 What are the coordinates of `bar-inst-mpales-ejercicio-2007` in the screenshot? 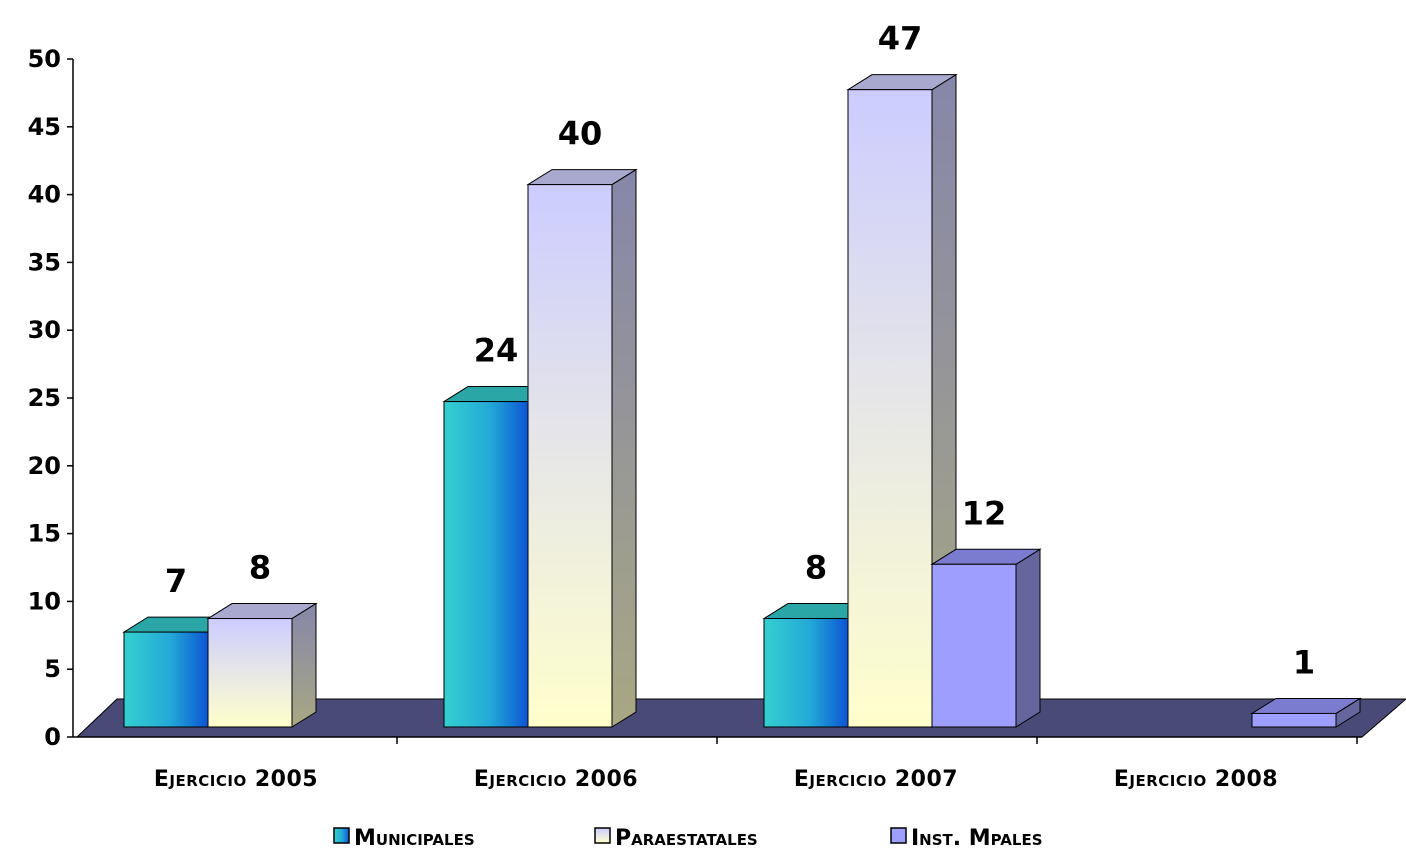 It's located at (986, 638).